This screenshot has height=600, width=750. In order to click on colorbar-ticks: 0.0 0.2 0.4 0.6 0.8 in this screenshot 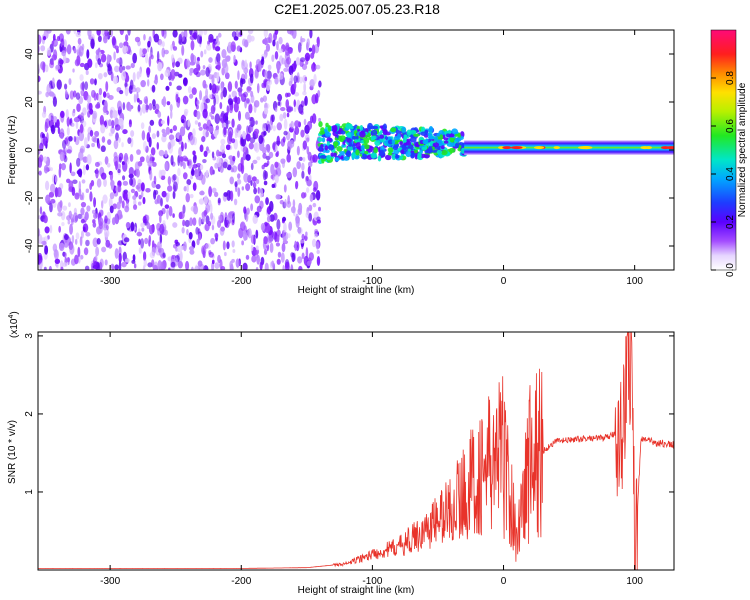, I will do `click(723, 174)`.